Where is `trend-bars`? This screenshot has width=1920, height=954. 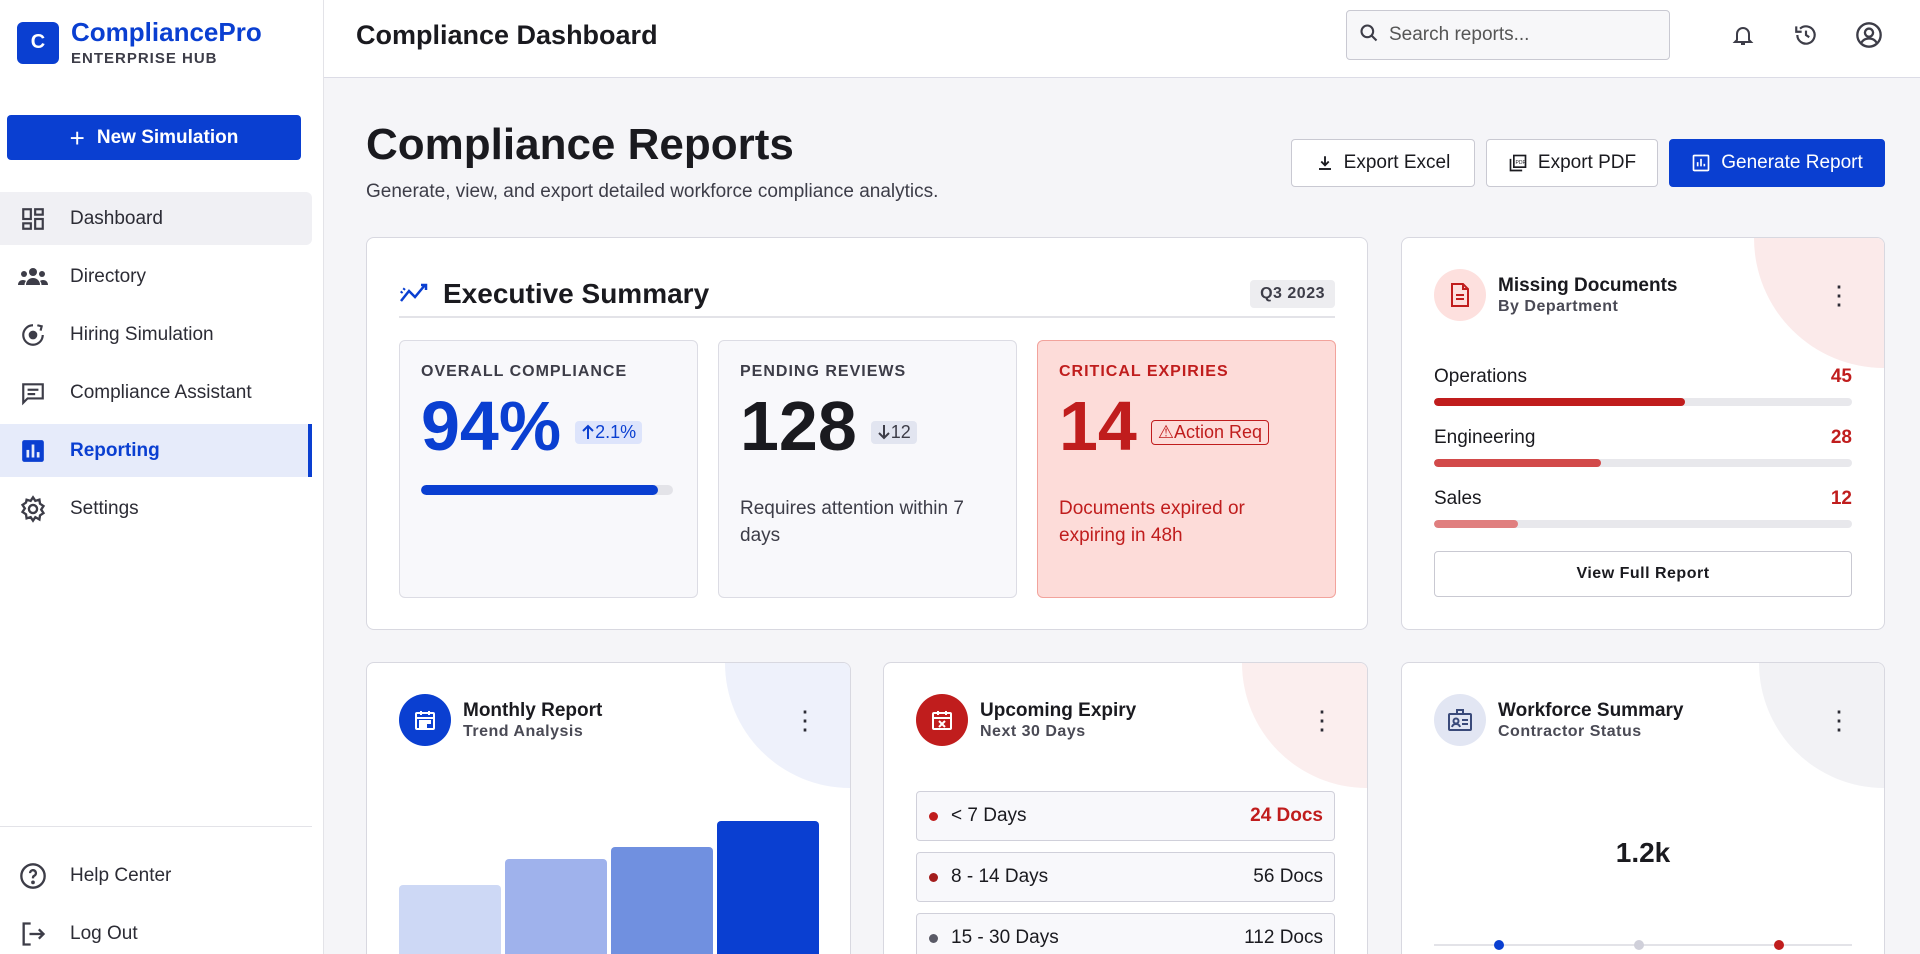
trend-bars is located at coordinates (609, 887).